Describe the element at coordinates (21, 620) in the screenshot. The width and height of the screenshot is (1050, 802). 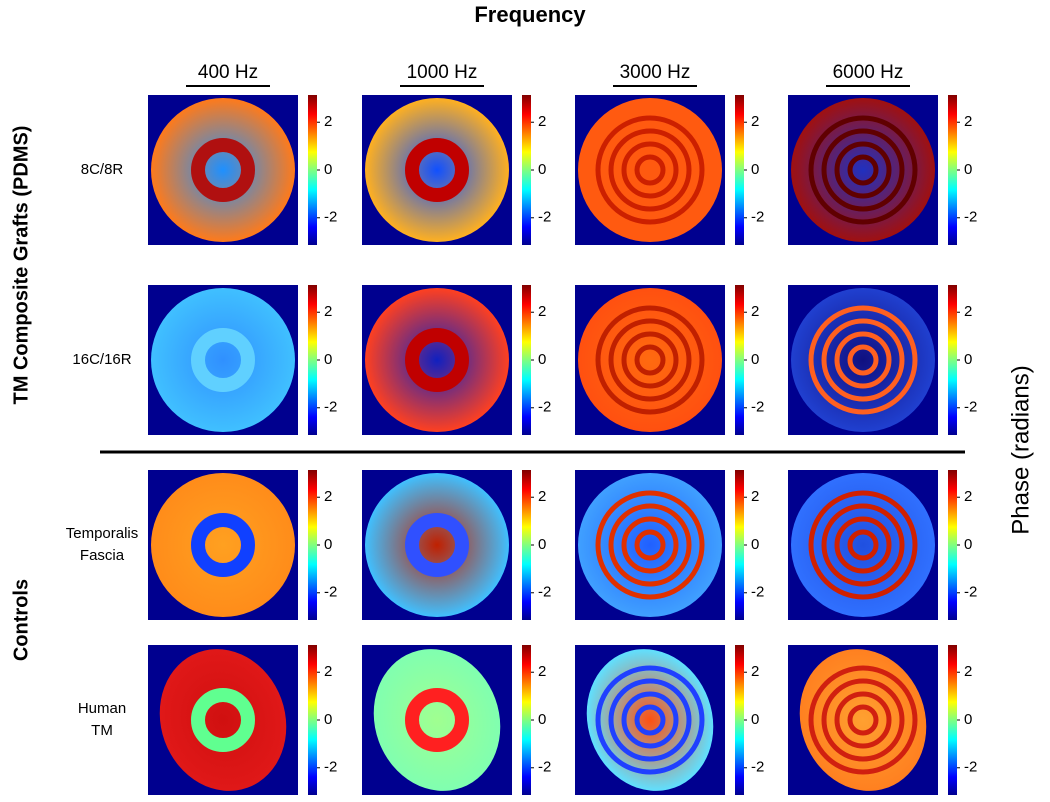
I see `group-label: Controls` at that location.